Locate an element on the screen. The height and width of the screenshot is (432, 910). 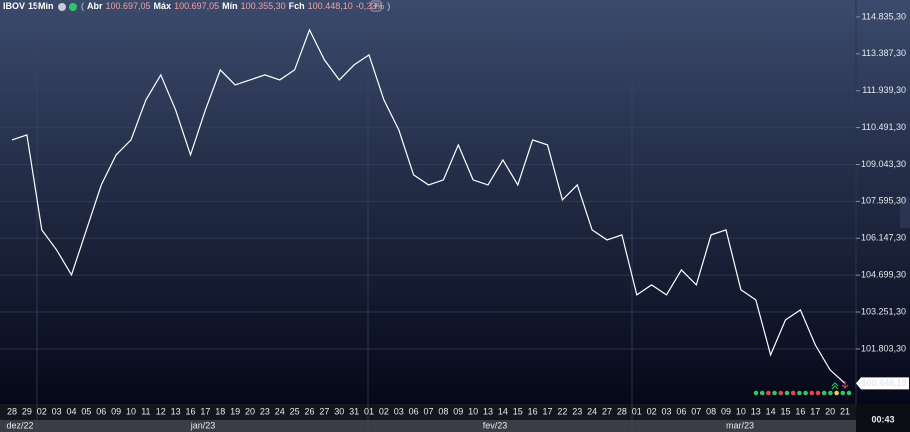
header-item: 100.355,30 is located at coordinates (263, 6).